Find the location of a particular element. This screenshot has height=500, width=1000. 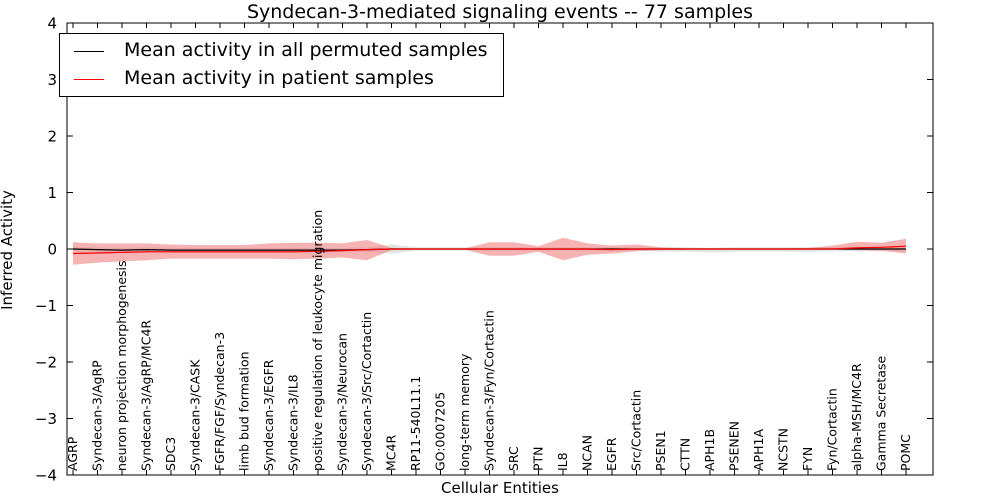

x-tick-label: Gamma Secretase is located at coordinates (881, 413).